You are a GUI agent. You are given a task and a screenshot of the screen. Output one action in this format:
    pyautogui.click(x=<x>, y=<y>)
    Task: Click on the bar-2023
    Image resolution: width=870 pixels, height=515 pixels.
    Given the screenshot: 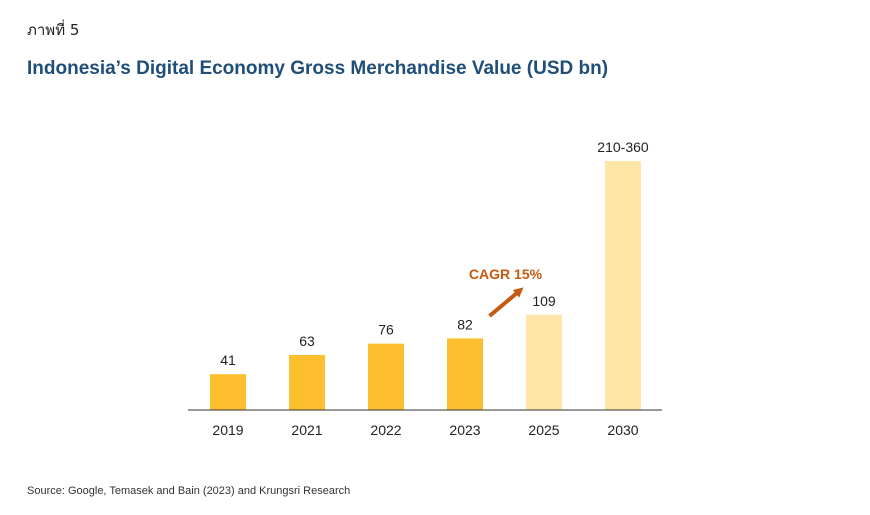 What is the action you would take?
    pyautogui.click(x=465, y=374)
    